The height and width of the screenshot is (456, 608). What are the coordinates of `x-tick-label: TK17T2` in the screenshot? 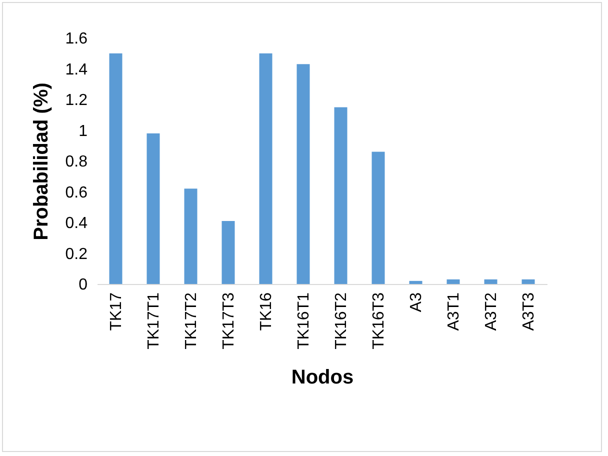 It's located at (191, 321).